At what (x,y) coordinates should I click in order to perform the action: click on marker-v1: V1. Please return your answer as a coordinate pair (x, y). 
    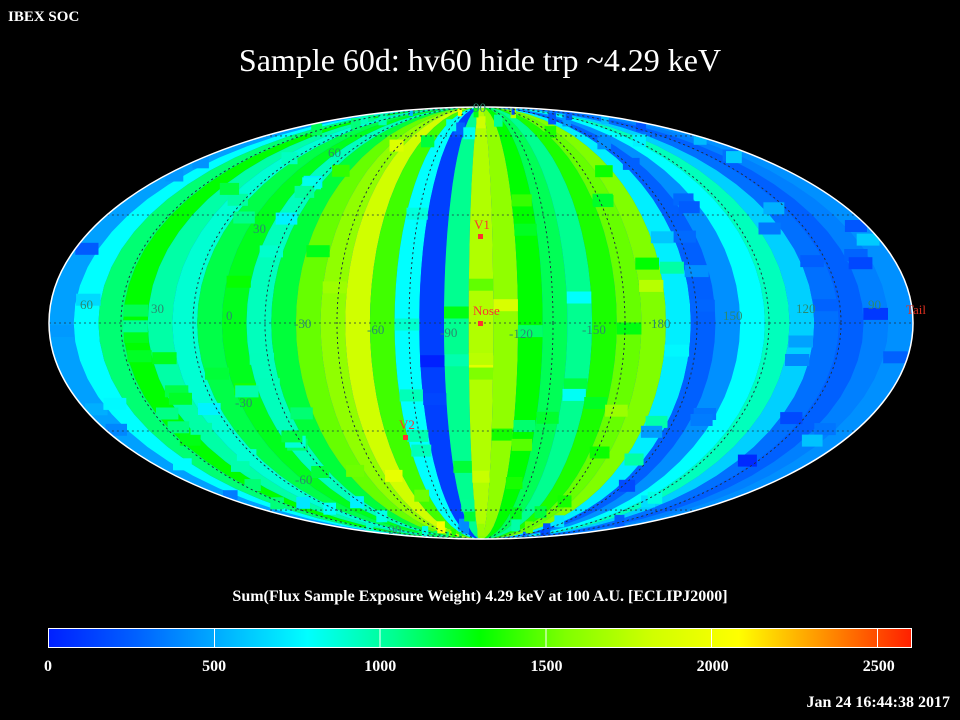
    Looking at the image, I should click on (482, 228).